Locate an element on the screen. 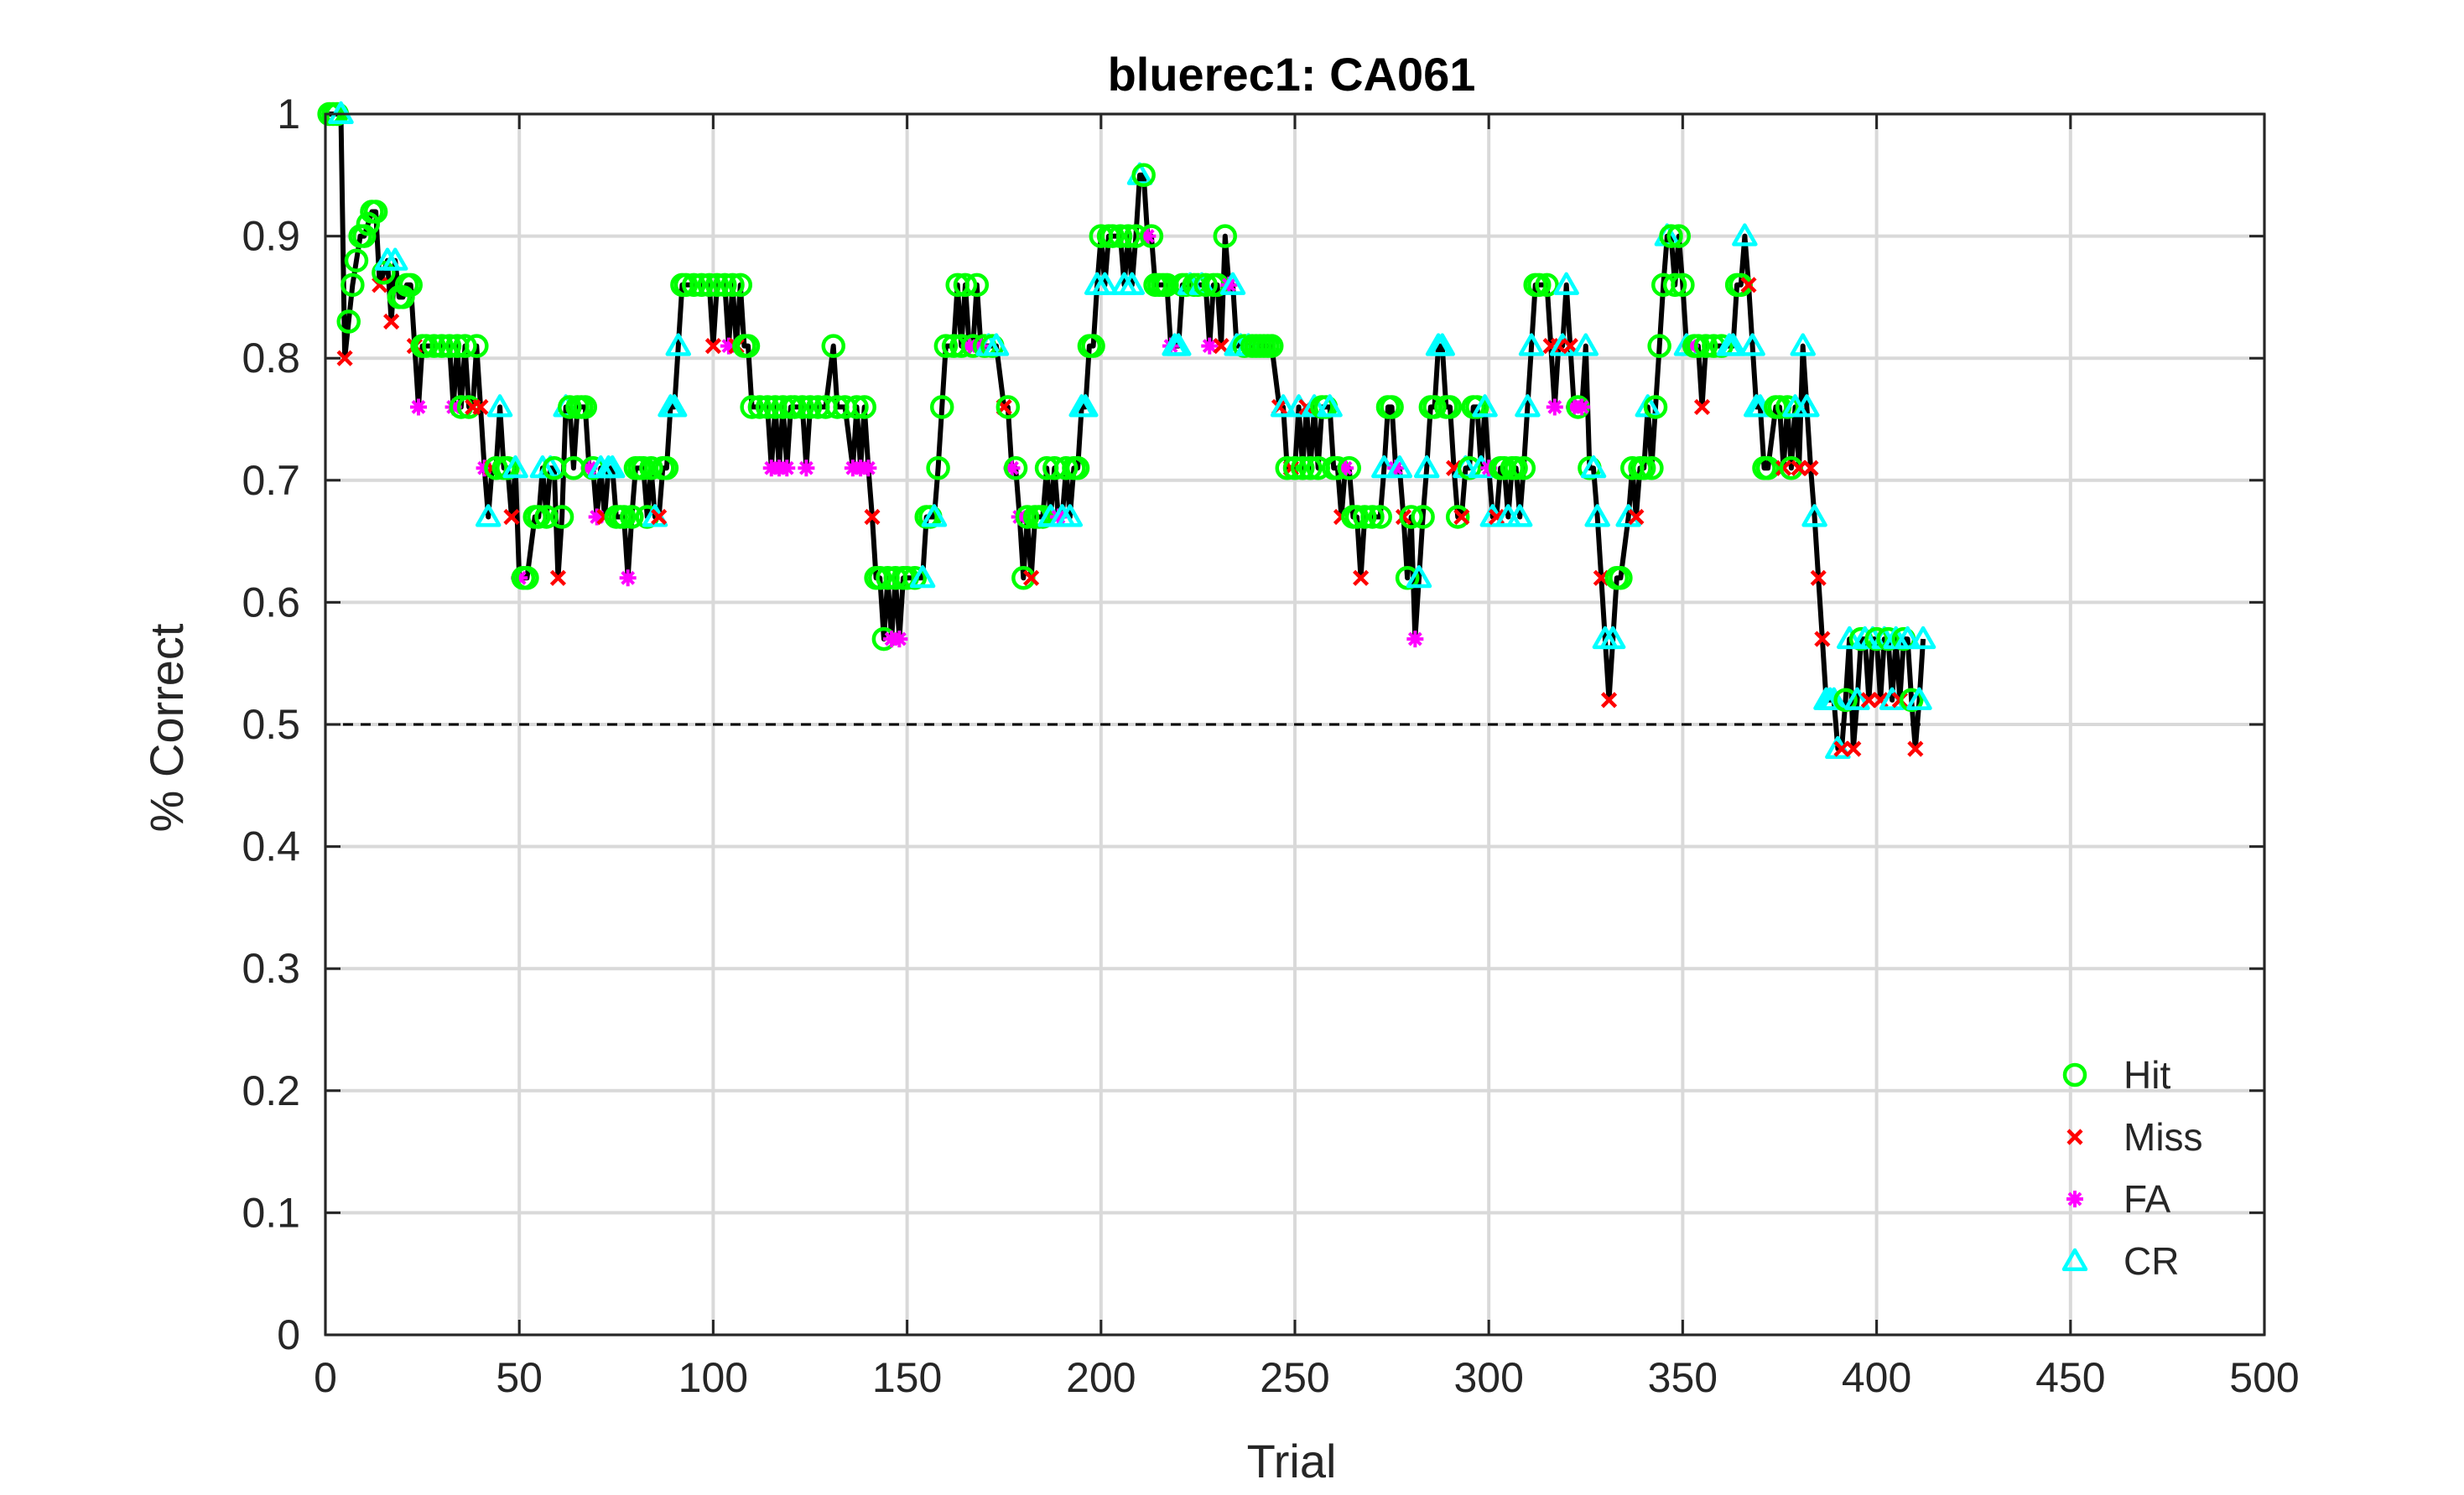 This screenshot has height=1495, width=2464. legend-label-fa: FA is located at coordinates (2147, 1199).